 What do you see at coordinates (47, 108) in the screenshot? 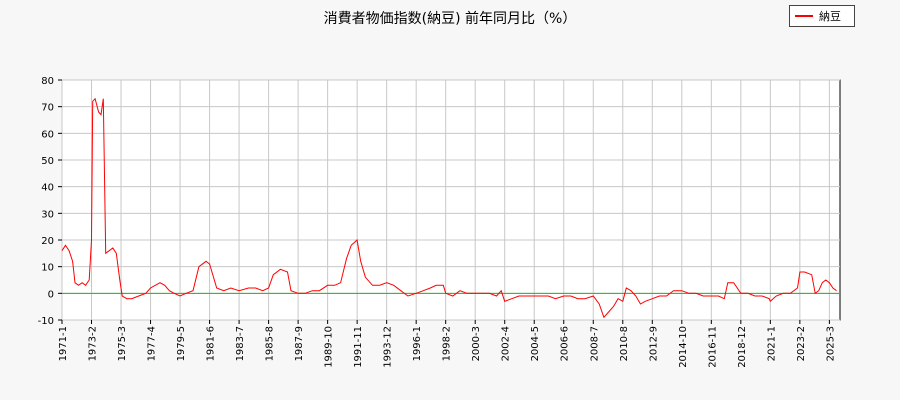
I see `y-tick-label: 70` at bounding box center [47, 108].